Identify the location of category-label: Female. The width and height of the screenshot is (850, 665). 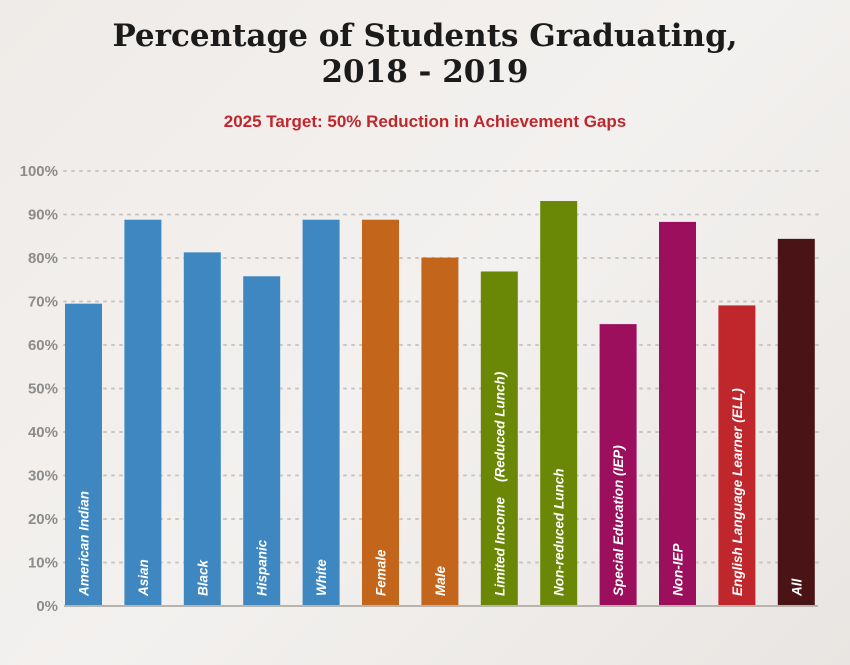
(381, 572).